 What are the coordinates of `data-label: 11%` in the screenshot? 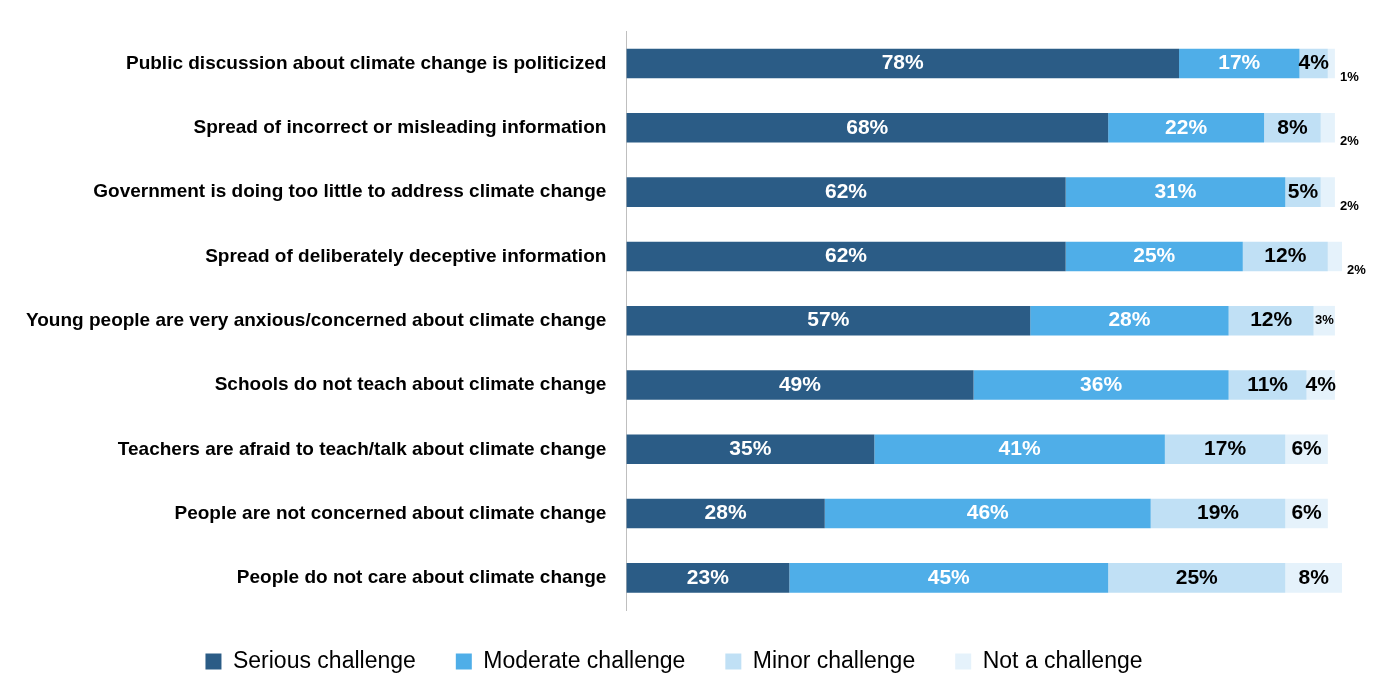 It's located at (1268, 383).